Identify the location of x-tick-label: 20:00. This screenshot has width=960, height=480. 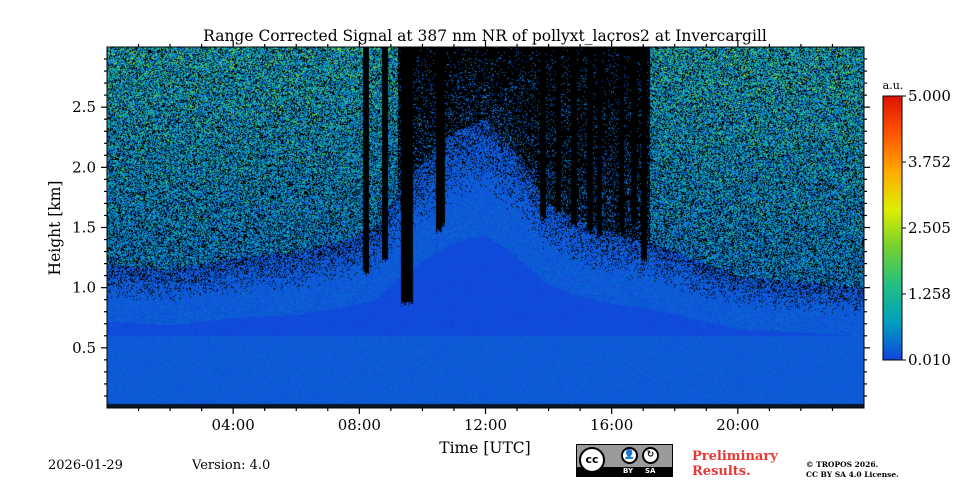
(737, 425).